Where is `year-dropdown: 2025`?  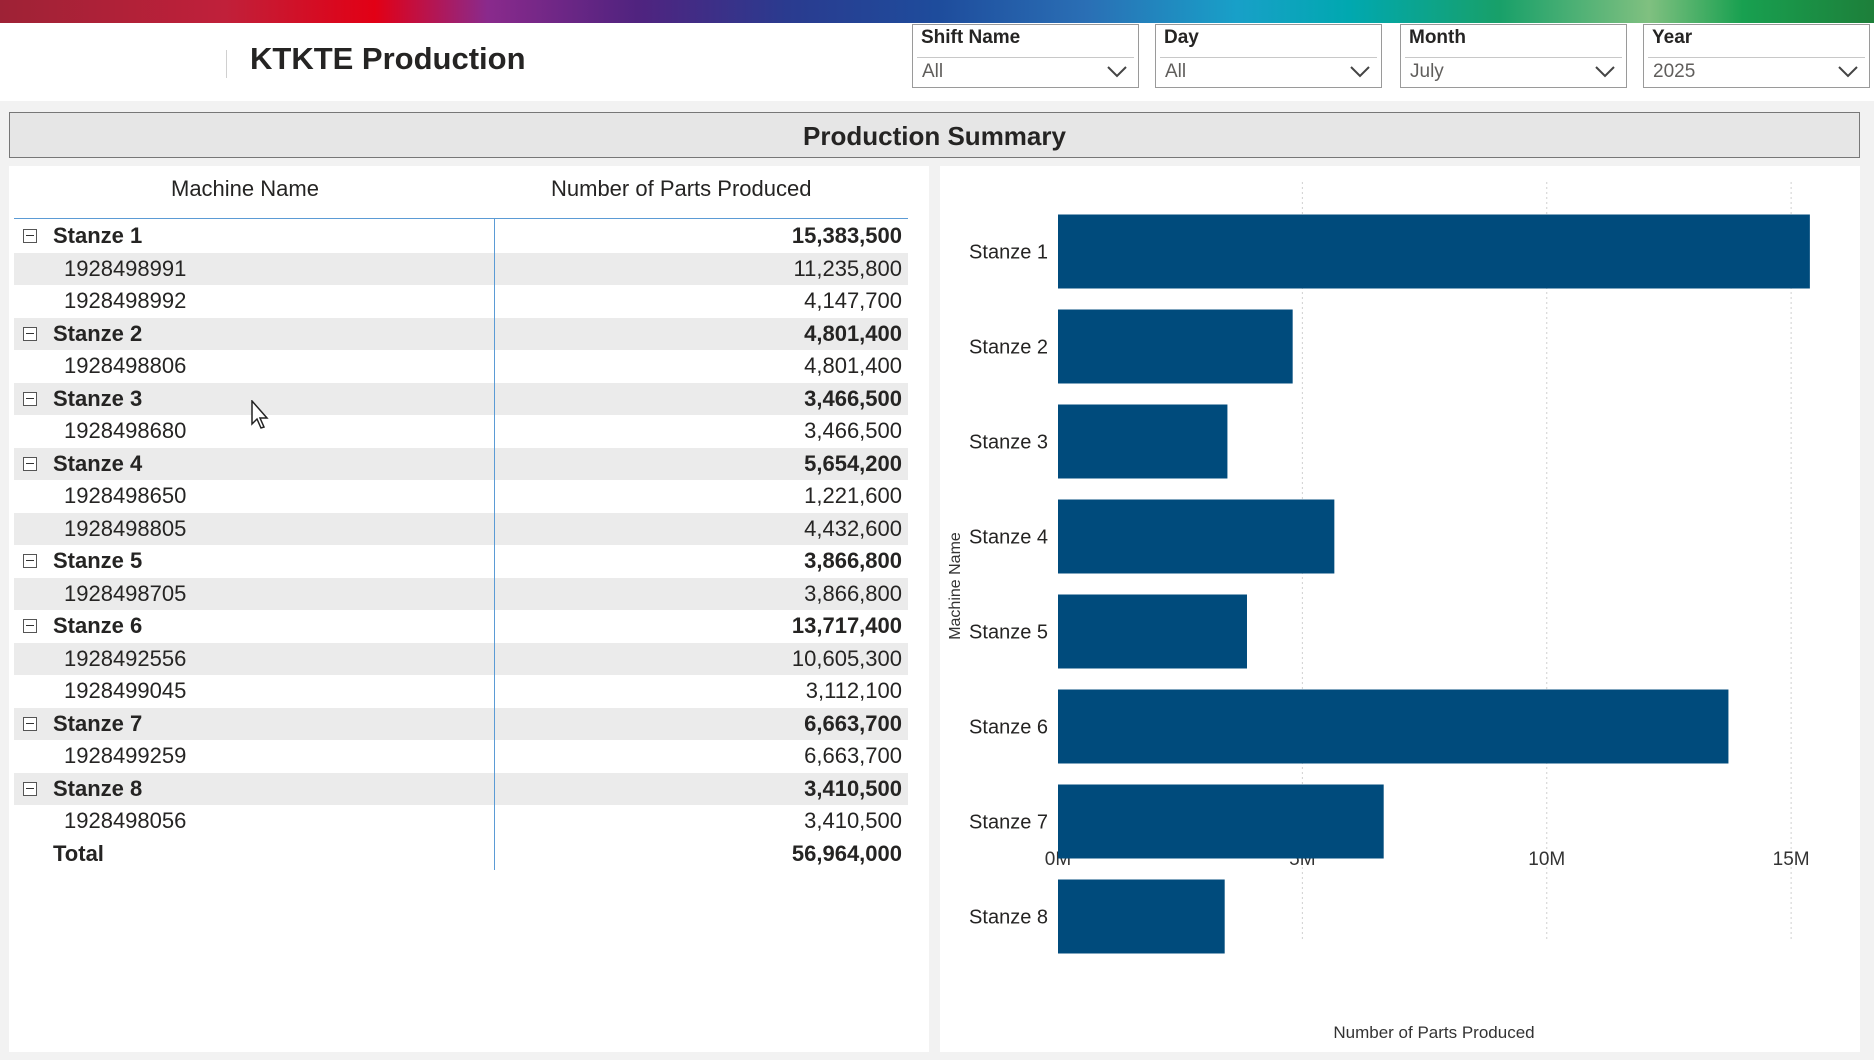 year-dropdown: 2025 is located at coordinates (1756, 71).